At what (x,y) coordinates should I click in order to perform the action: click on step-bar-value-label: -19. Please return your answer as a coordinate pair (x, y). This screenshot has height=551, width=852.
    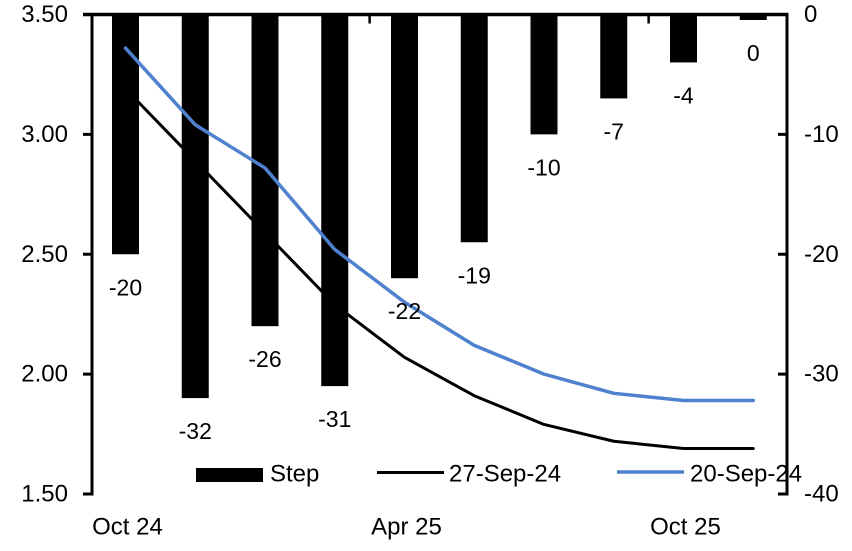
    Looking at the image, I should click on (474, 275).